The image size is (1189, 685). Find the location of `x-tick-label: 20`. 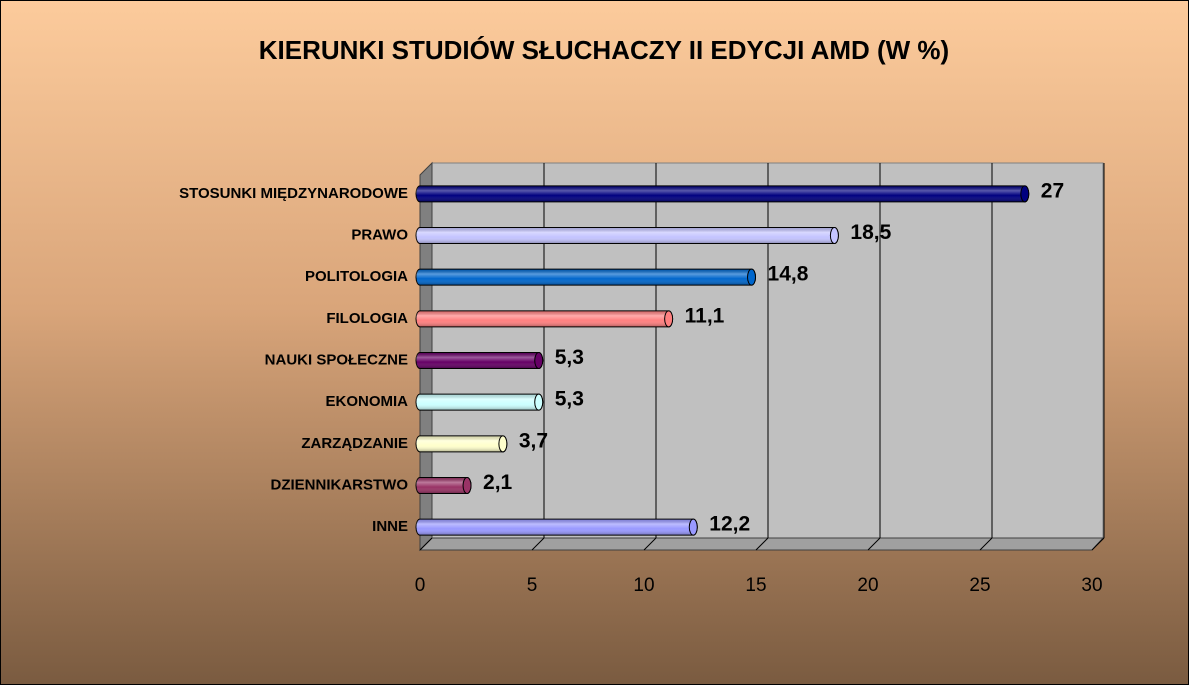

x-tick-label: 20 is located at coordinates (867, 585).